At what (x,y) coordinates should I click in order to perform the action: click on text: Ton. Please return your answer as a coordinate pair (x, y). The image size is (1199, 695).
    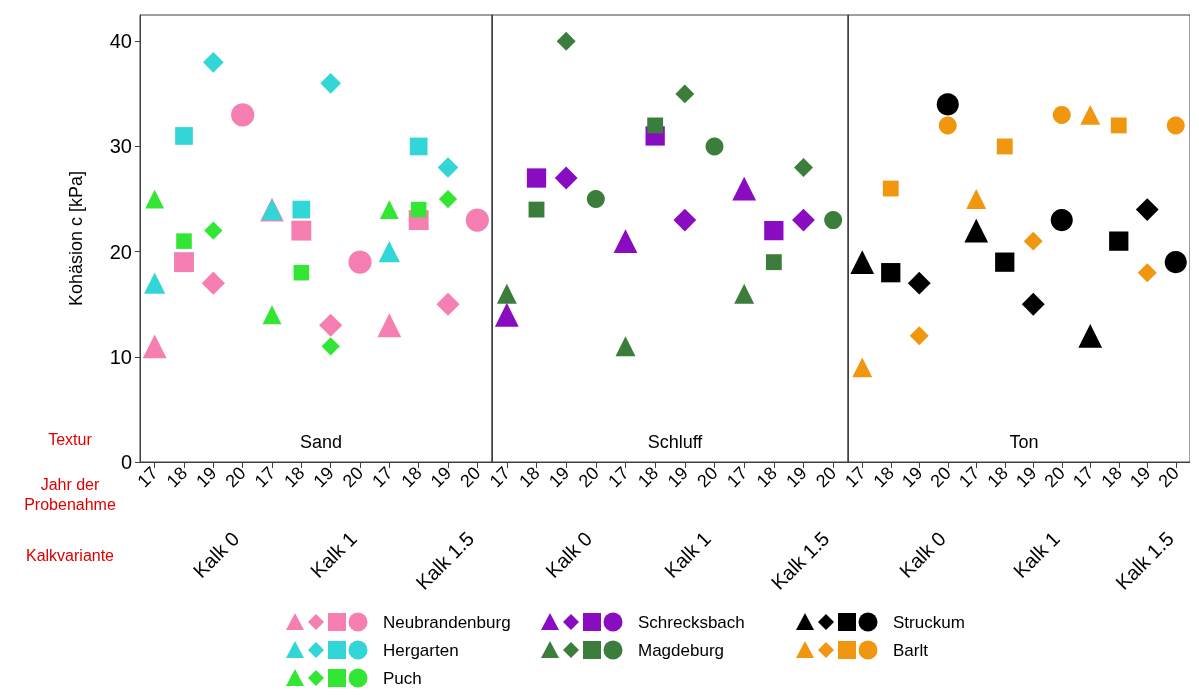
    Looking at the image, I should click on (1024, 442).